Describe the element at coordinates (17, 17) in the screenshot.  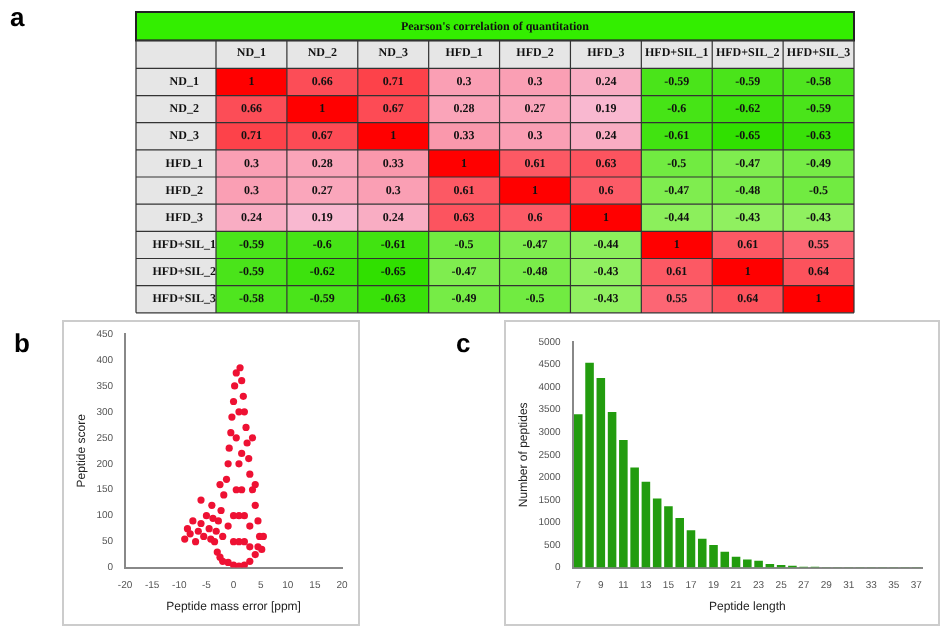
I see `text: a` at that location.